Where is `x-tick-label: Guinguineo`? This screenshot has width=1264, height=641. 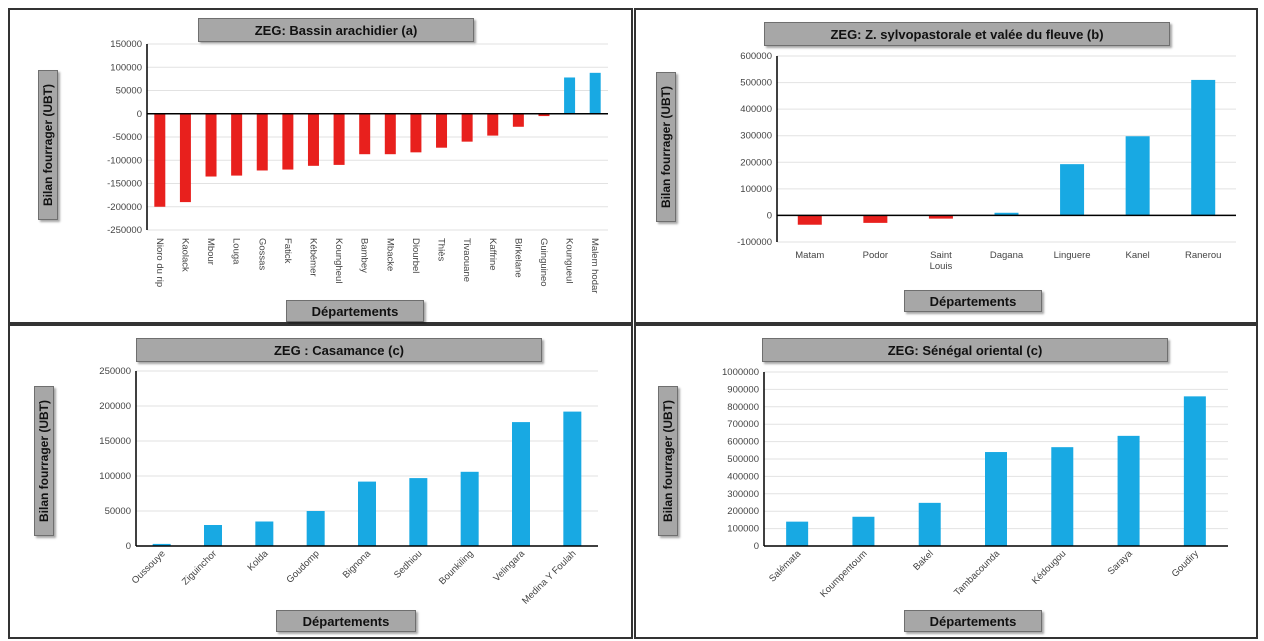
x-tick-label: Guinguineo is located at coordinates (543, 262).